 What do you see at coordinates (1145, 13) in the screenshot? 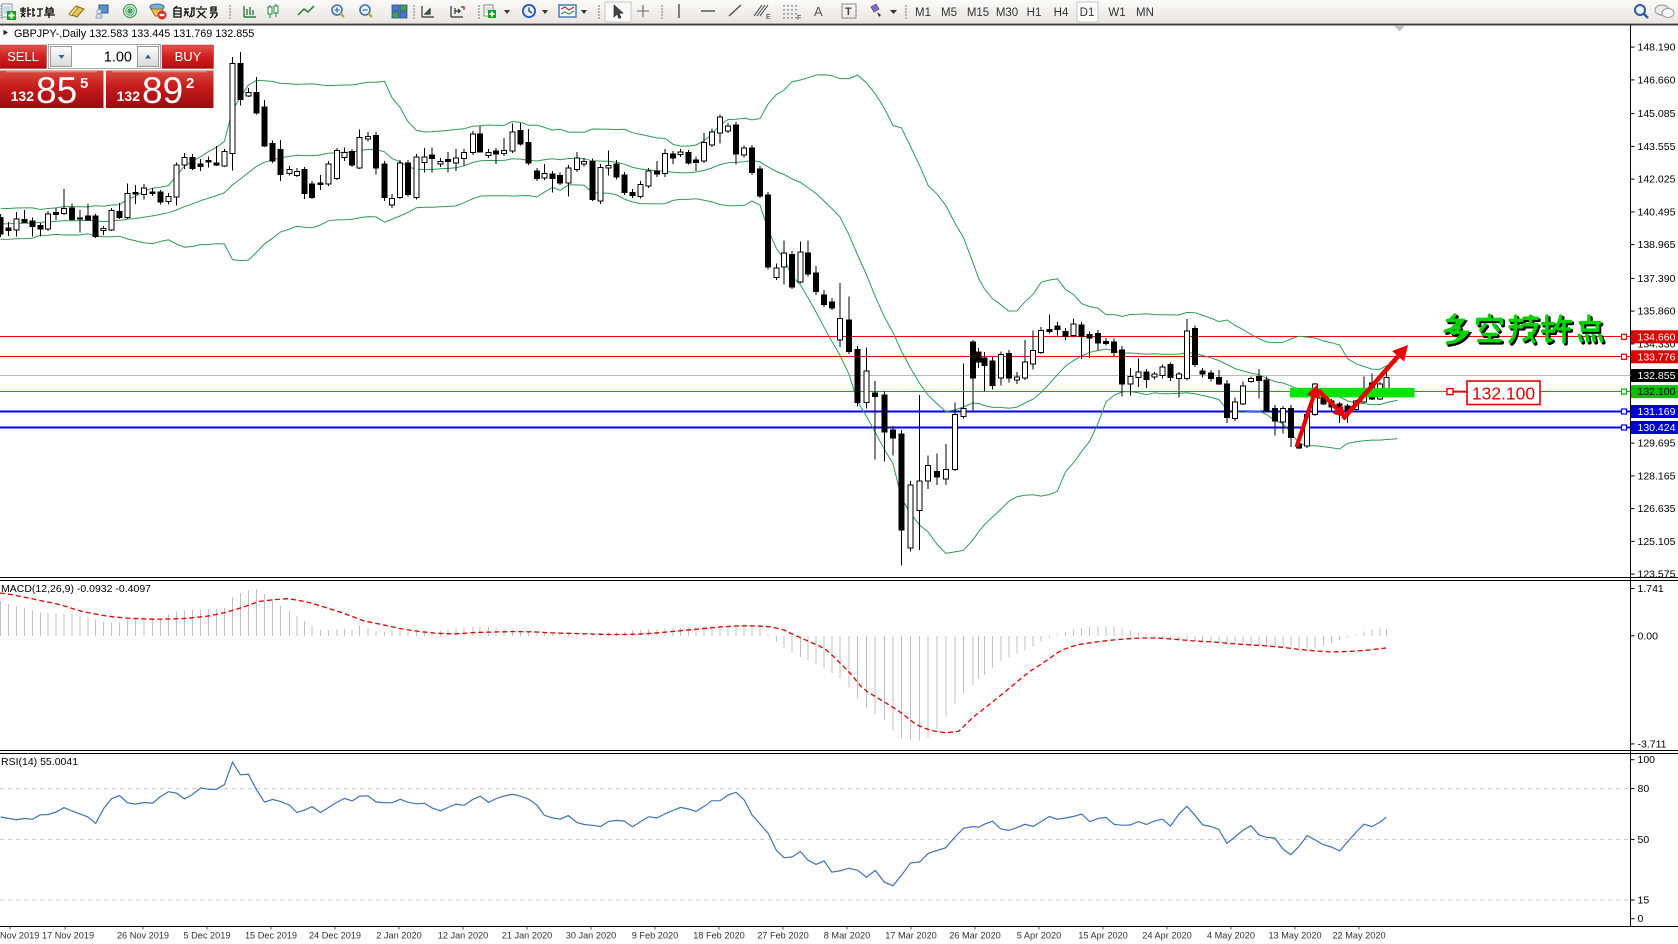
I see `svg-text: MN` at bounding box center [1145, 13].